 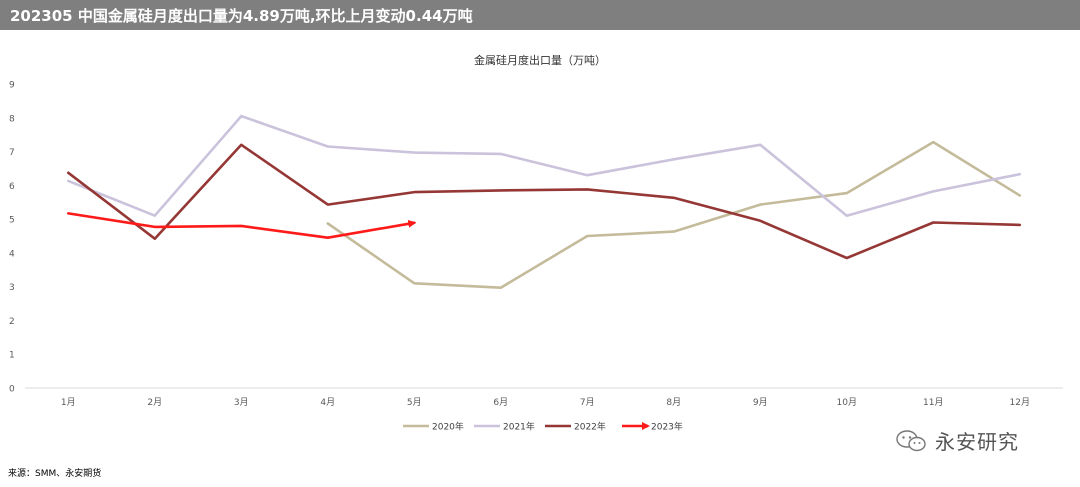 I want to click on y-tick-label: 9, so click(x=12, y=86).